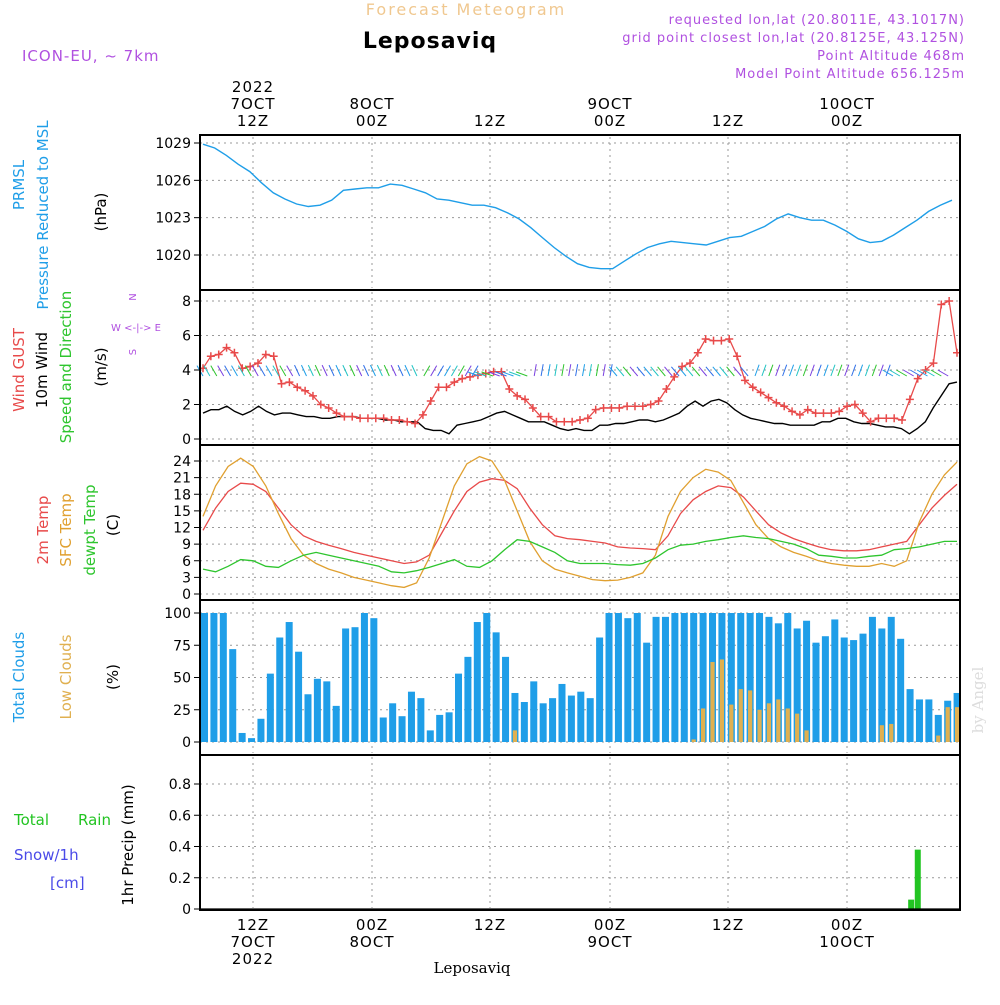 The image size is (1000, 1005). Describe the element at coordinates (610, 121) in the screenshot. I see `top-axis-label: 00Z` at that location.